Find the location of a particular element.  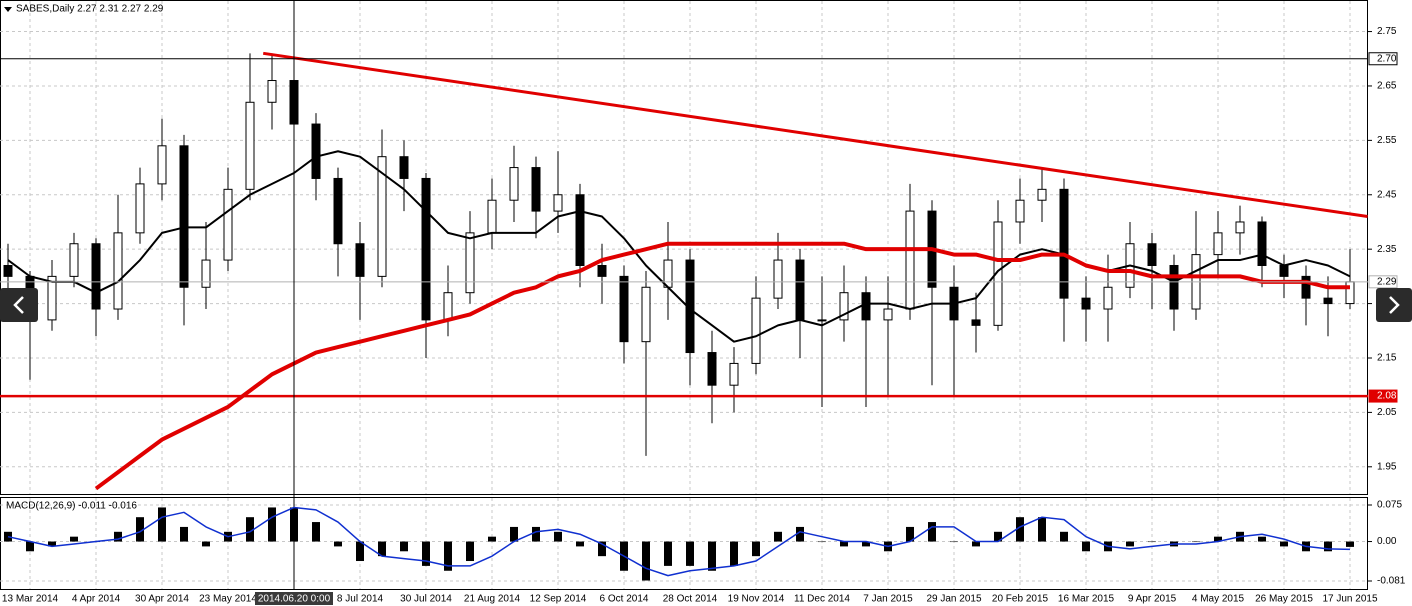

scroll-right-button-bg is located at coordinates (1394, 305).